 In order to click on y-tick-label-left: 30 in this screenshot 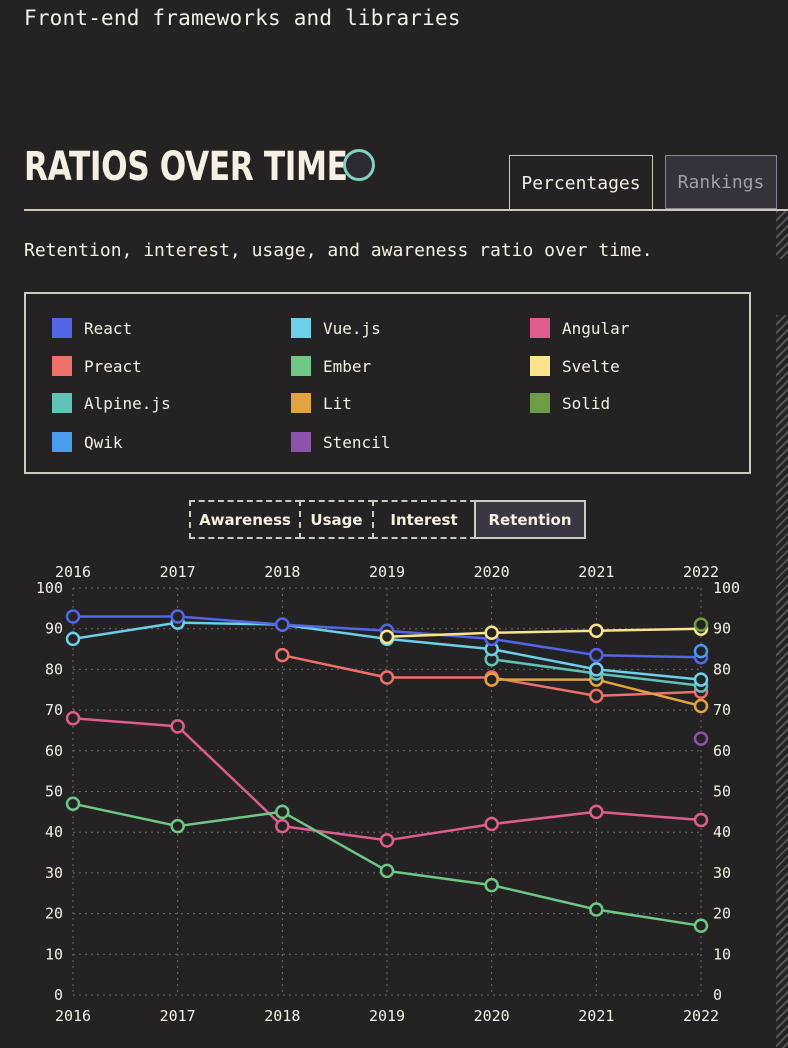, I will do `click(54, 873)`.